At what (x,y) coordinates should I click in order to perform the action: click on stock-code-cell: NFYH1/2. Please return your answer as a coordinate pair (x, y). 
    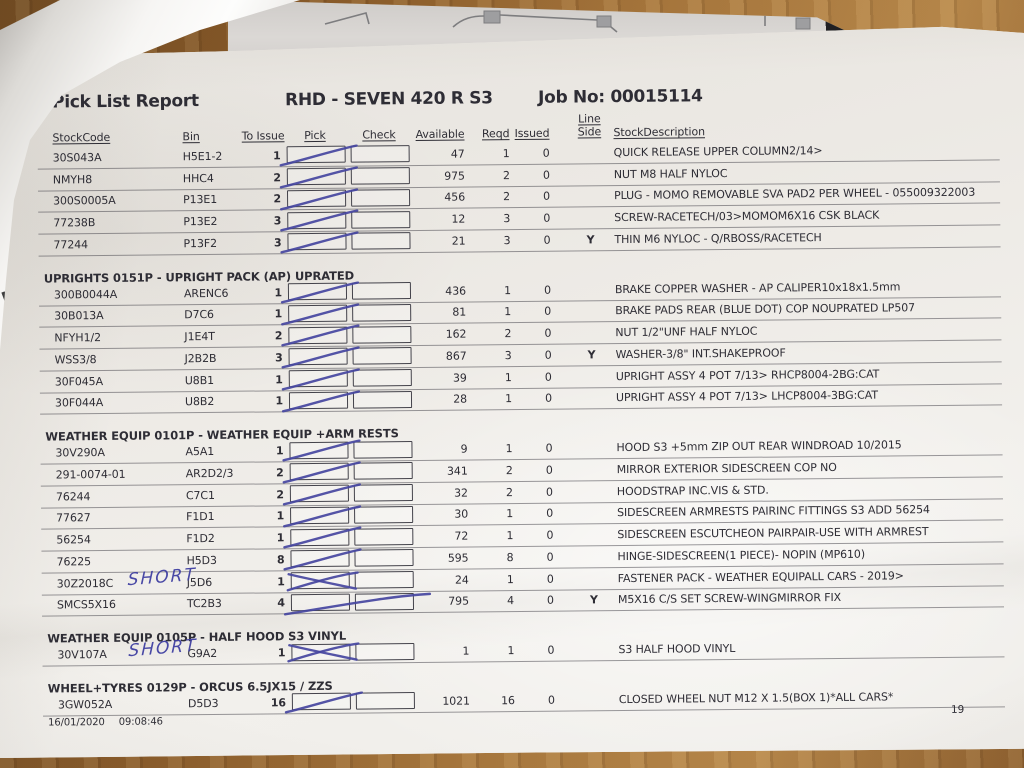
    Looking at the image, I should click on (78, 338).